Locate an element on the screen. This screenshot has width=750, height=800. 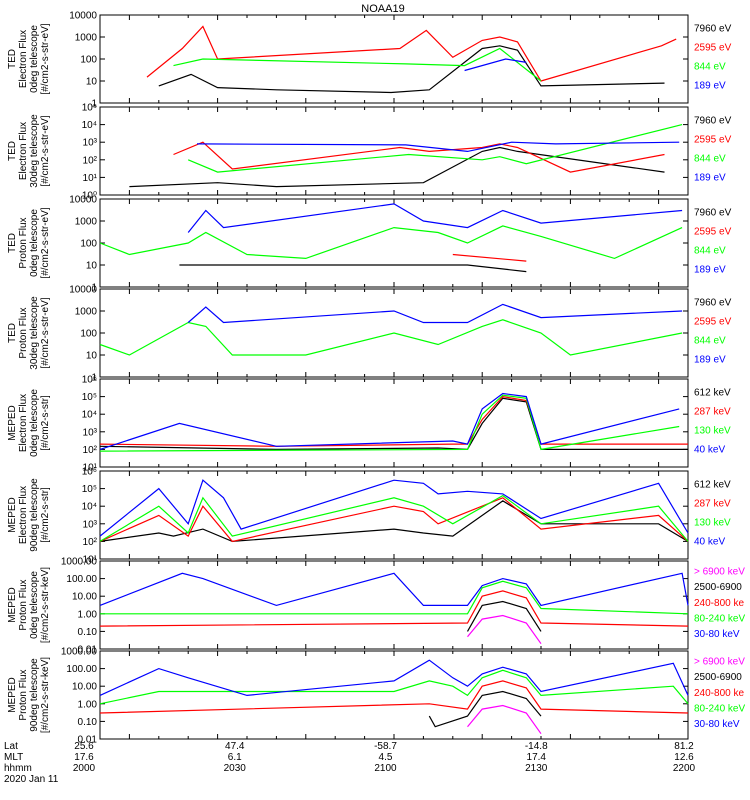
y-tick-label: 100.00 is located at coordinates (81, 669).